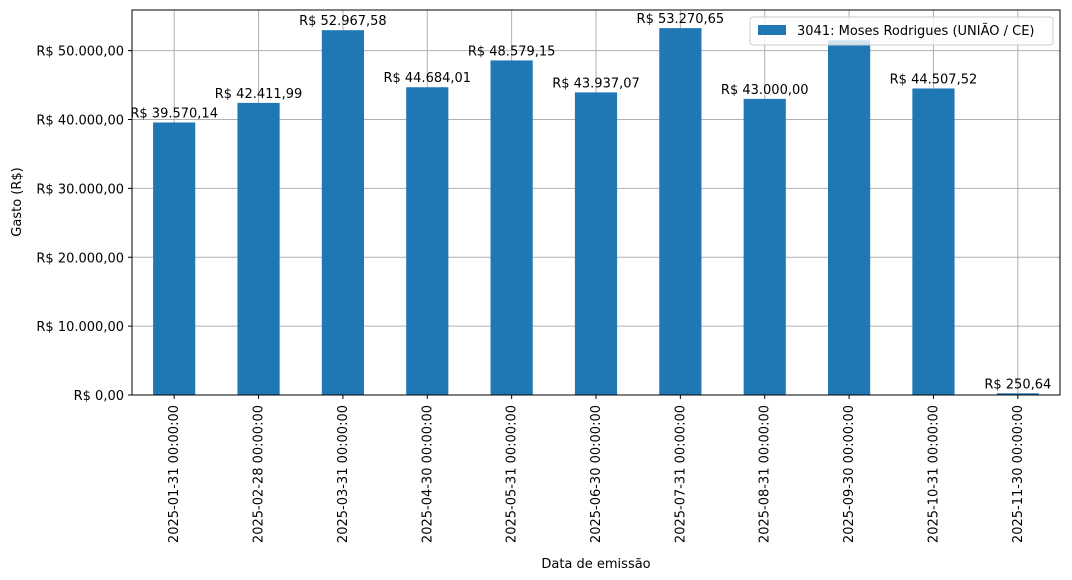  What do you see at coordinates (765, 474) in the screenshot?
I see `x-tick-label: 2025-08-31 00:00:00` at bounding box center [765, 474].